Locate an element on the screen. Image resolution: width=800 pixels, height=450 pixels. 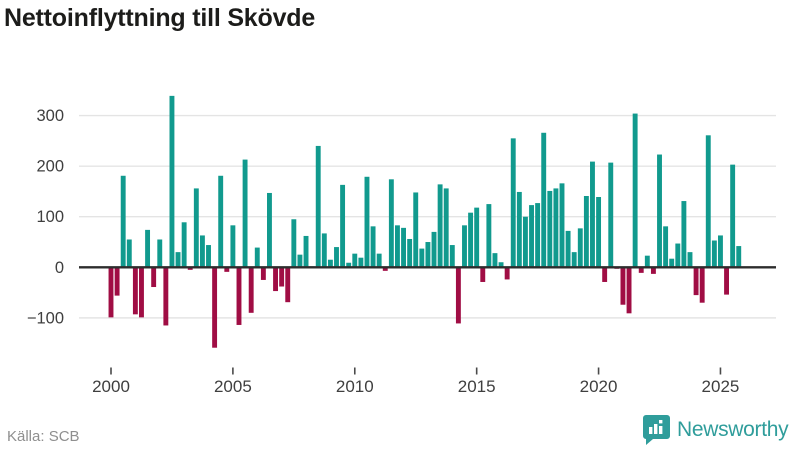
svg-text: 2005 is located at coordinates (233, 386).